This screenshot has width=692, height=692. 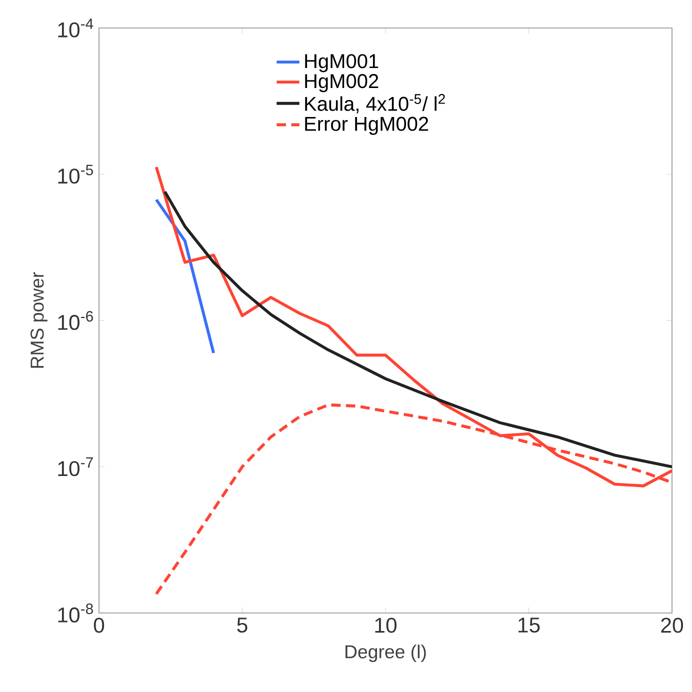 I want to click on y-tick-label: 10$^{-6}$, so click(x=75, y=320).